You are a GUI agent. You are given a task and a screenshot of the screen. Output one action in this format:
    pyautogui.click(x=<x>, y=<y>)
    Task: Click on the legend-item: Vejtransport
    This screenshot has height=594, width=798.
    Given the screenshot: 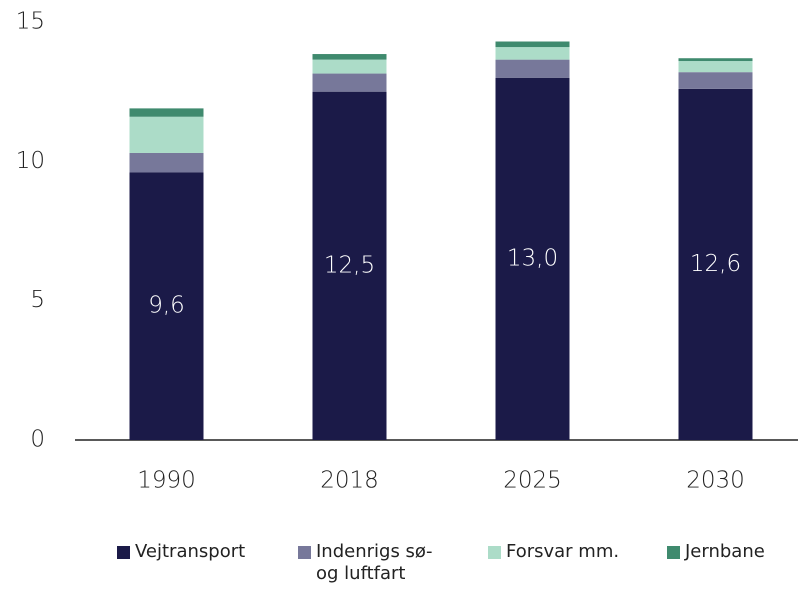 What is the action you would take?
    pyautogui.click(x=197, y=552)
    